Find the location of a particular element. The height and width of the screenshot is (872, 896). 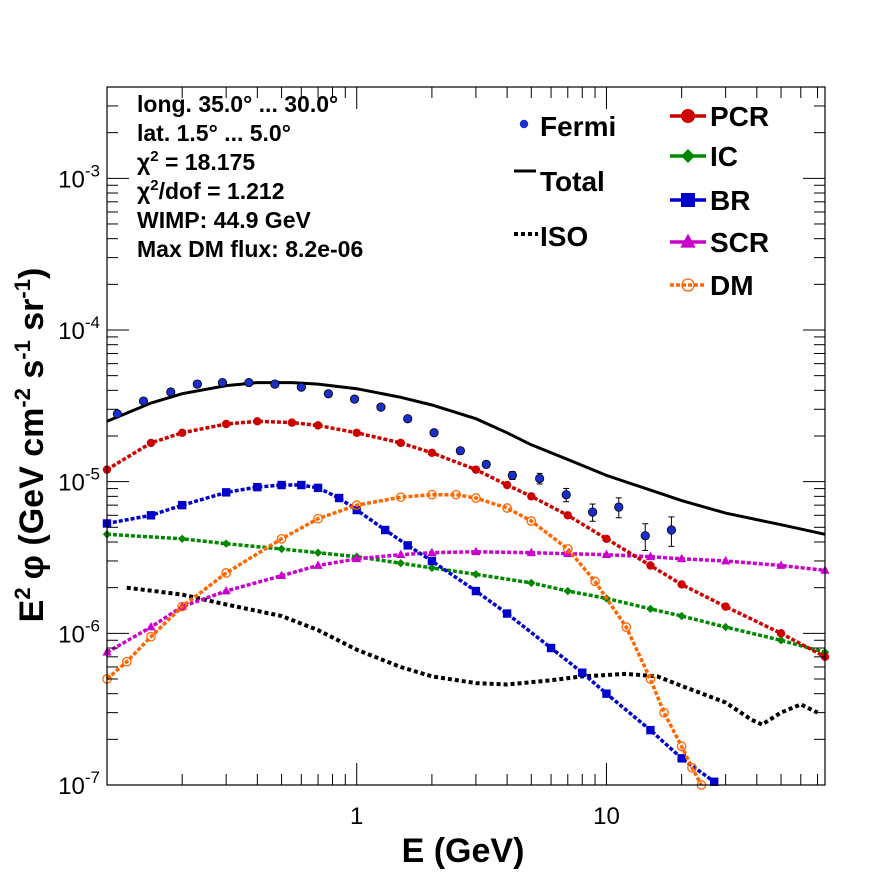

y-tick-label: 10⁻⁶ is located at coordinates (79, 632).